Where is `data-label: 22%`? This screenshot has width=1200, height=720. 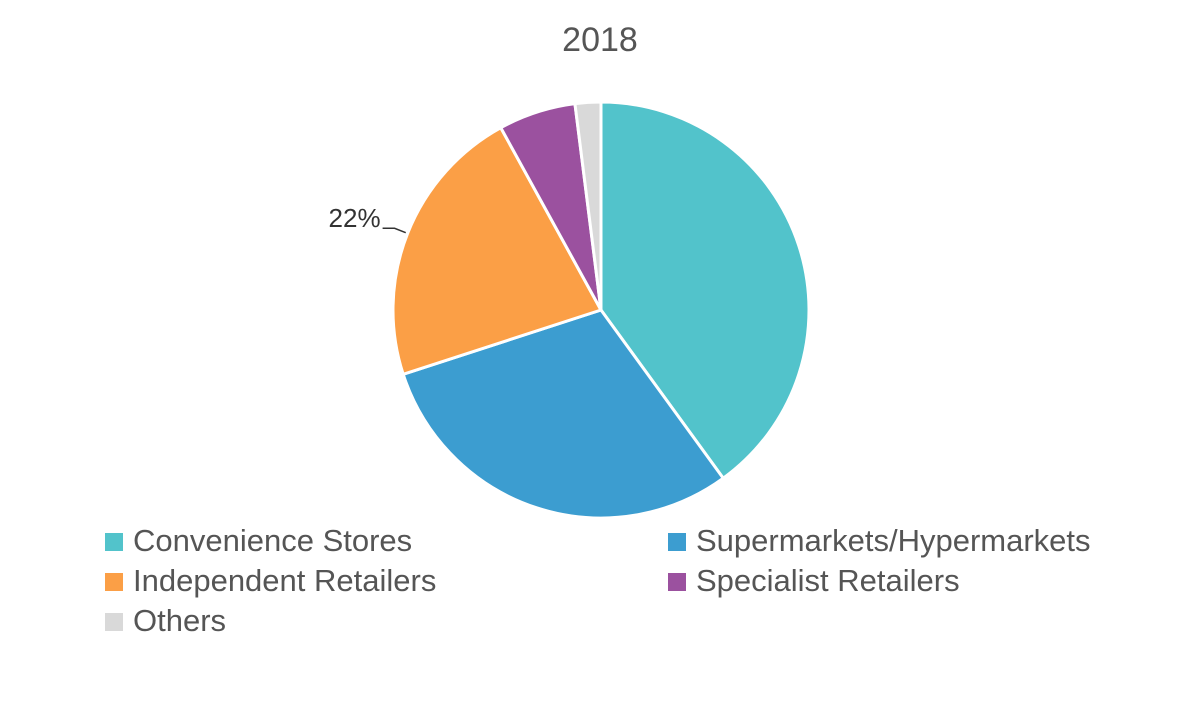
data-label: 22% is located at coordinates (355, 218).